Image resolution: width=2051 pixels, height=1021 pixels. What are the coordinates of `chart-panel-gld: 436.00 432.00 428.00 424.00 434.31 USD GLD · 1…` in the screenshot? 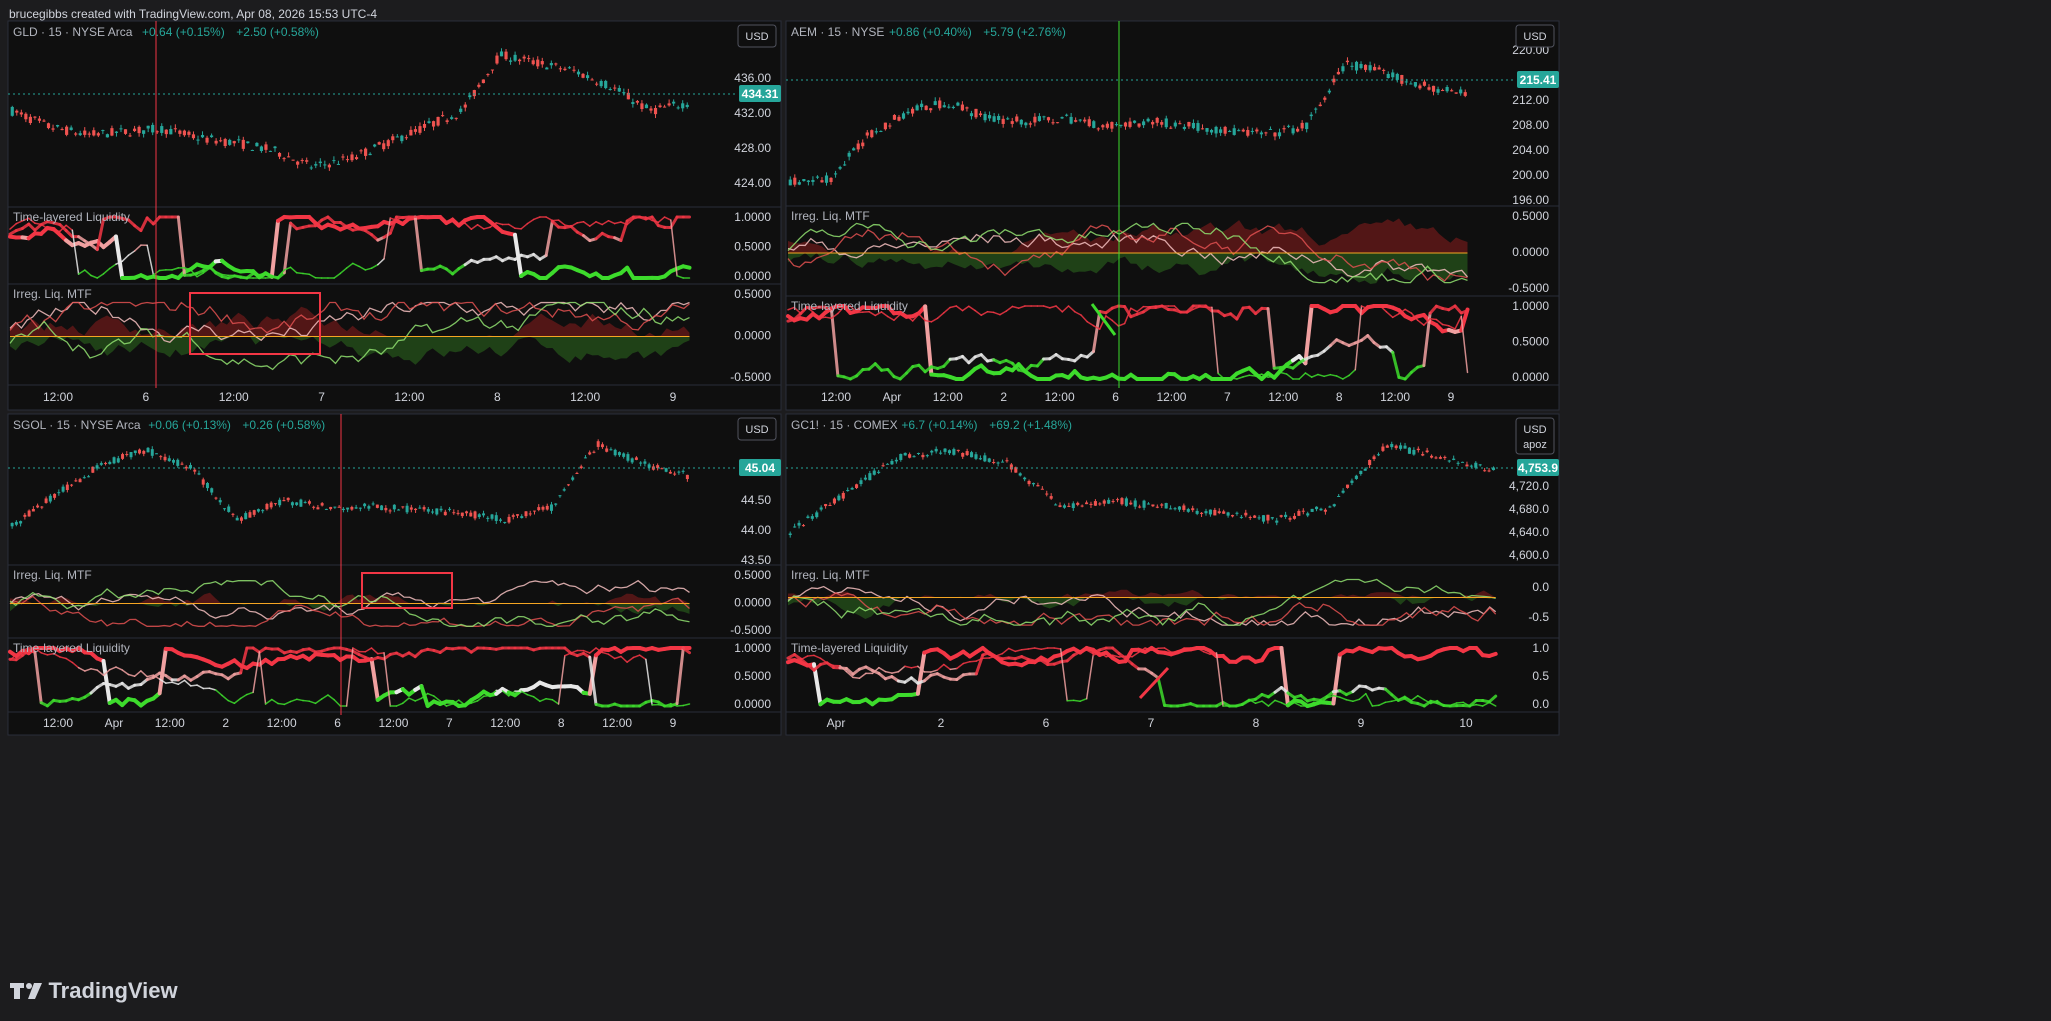 It's located at (394, 215).